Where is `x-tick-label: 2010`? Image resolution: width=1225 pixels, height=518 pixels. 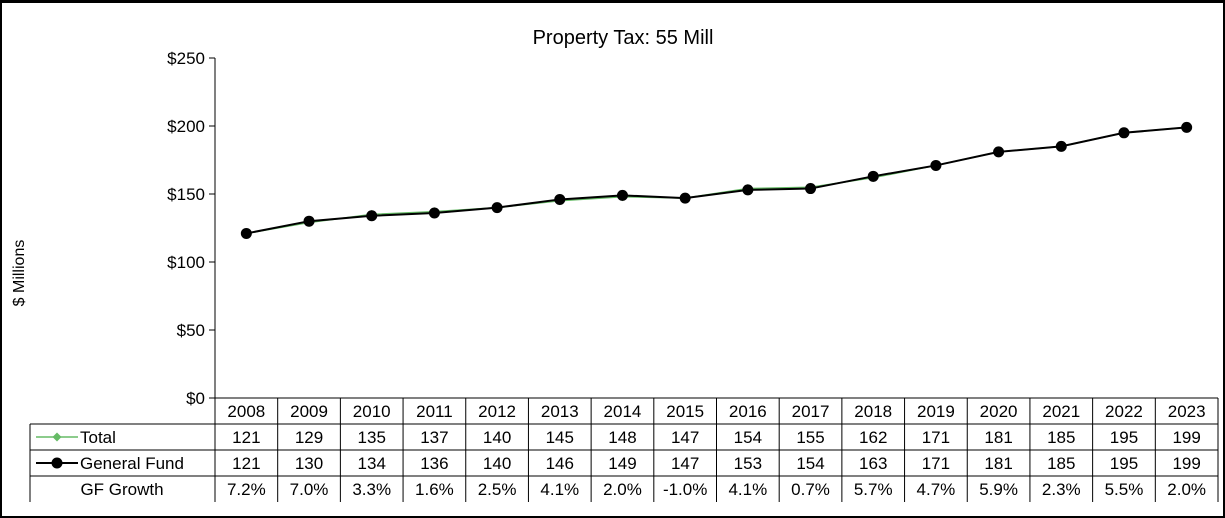
x-tick-label: 2010 is located at coordinates (372, 411).